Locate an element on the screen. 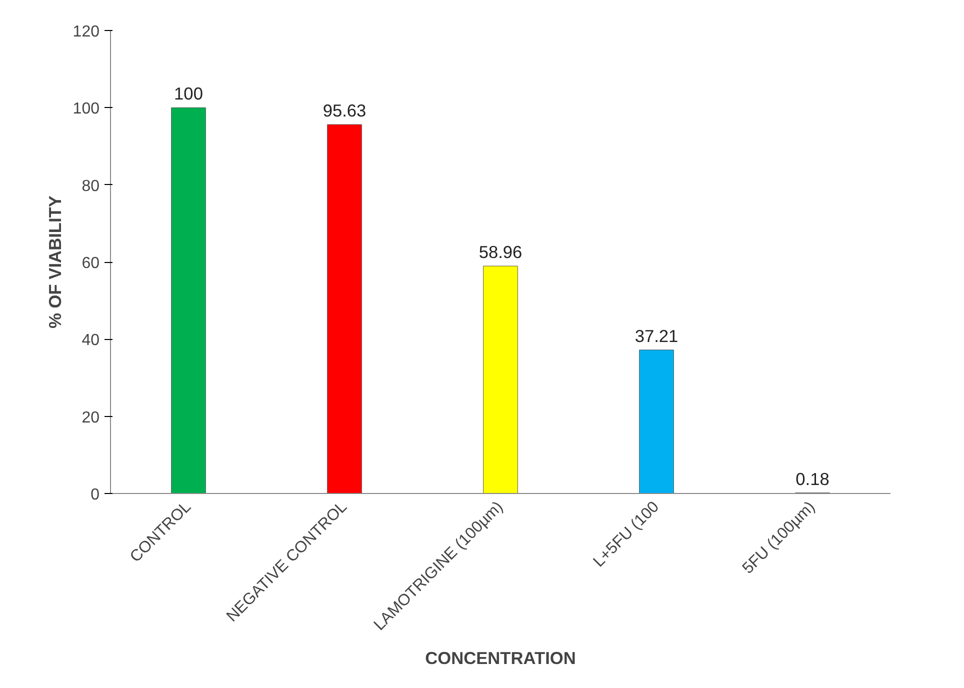 The image size is (964, 688). data-label: 58.96 is located at coordinates (500, 252).